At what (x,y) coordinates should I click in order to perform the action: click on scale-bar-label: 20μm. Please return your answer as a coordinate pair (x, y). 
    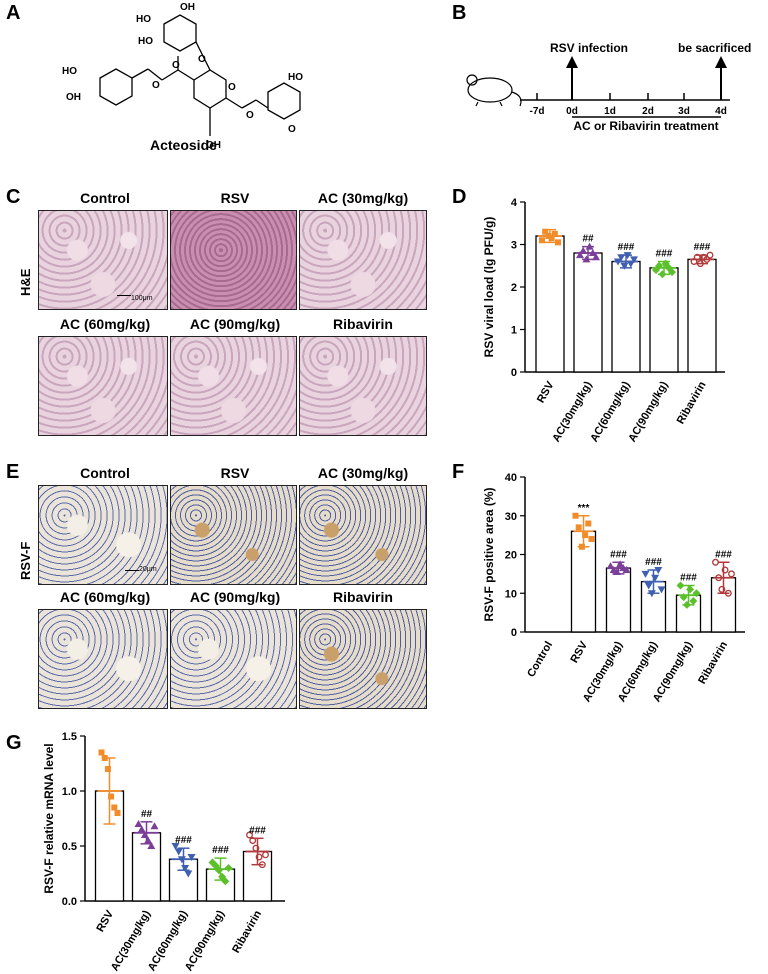
    Looking at the image, I should click on (148, 569).